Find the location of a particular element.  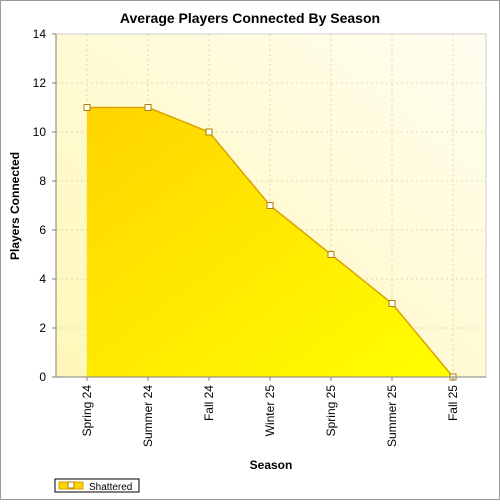

x-tick-label: Winter 25 is located at coordinates (270, 411).